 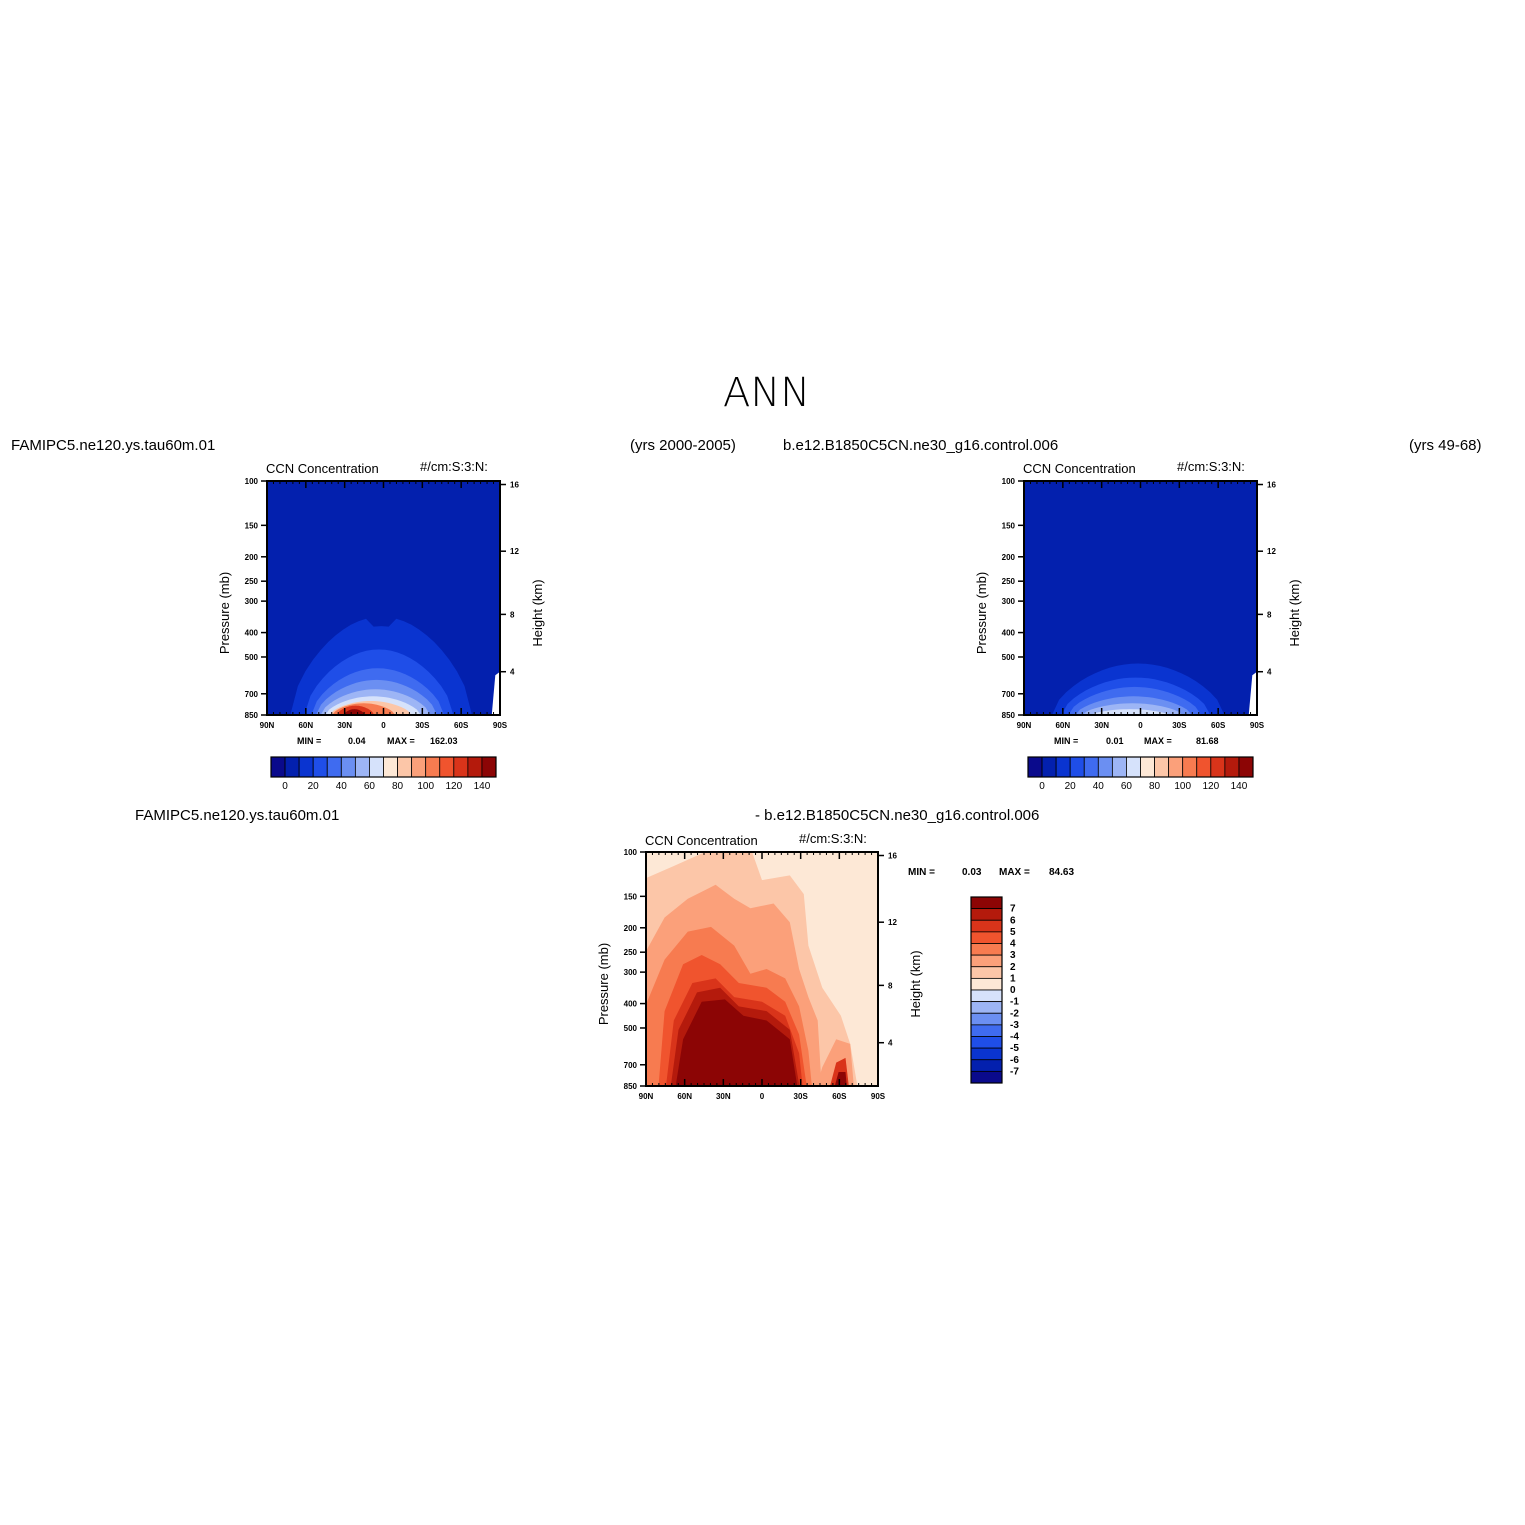 What do you see at coordinates (383, 598) in the screenshot?
I see `plot1-field` at bounding box center [383, 598].